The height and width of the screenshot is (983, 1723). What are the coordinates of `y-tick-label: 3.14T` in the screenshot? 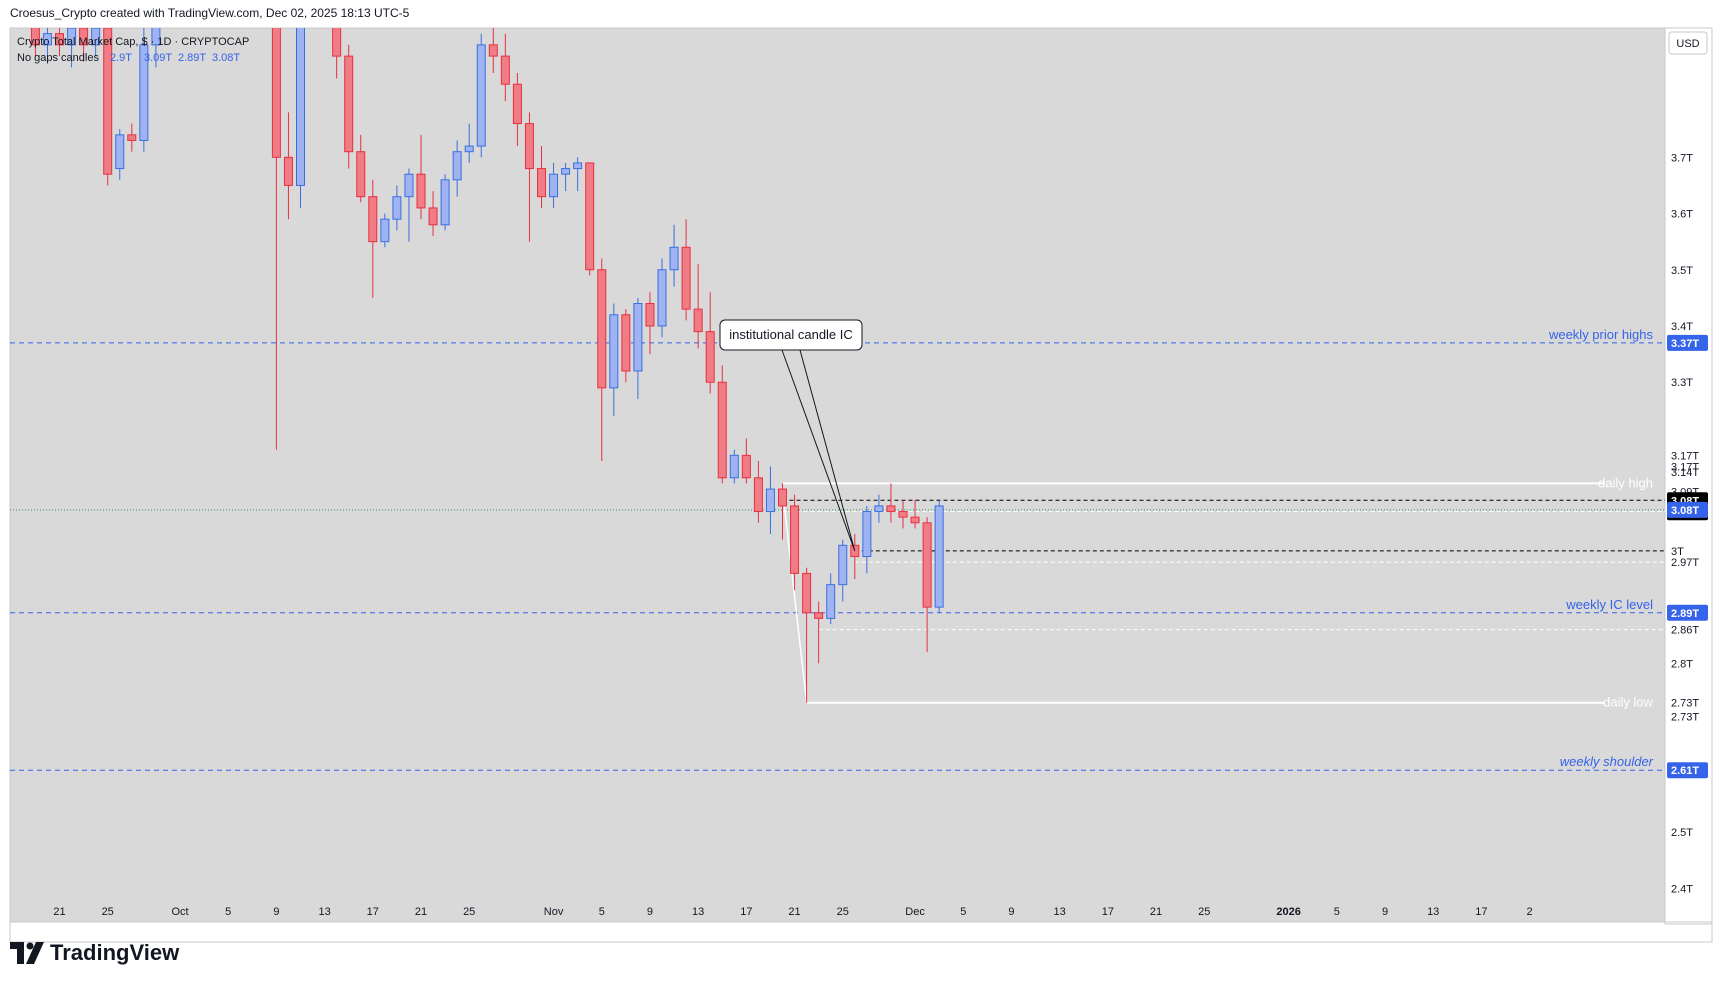 It's located at (1685, 473).